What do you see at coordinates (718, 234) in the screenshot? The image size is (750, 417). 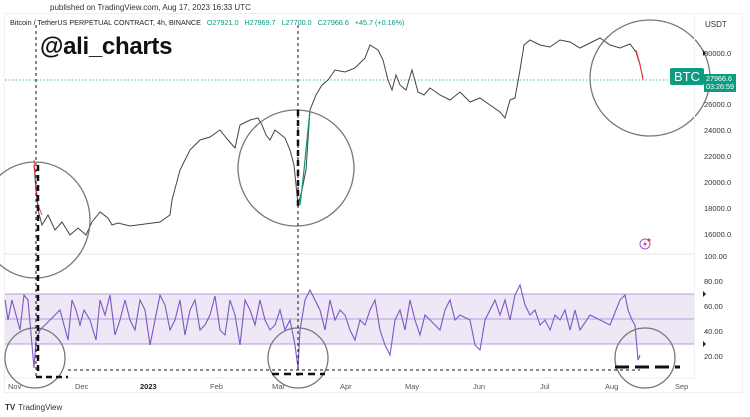 I see `price-tick: 16000.0` at bounding box center [718, 234].